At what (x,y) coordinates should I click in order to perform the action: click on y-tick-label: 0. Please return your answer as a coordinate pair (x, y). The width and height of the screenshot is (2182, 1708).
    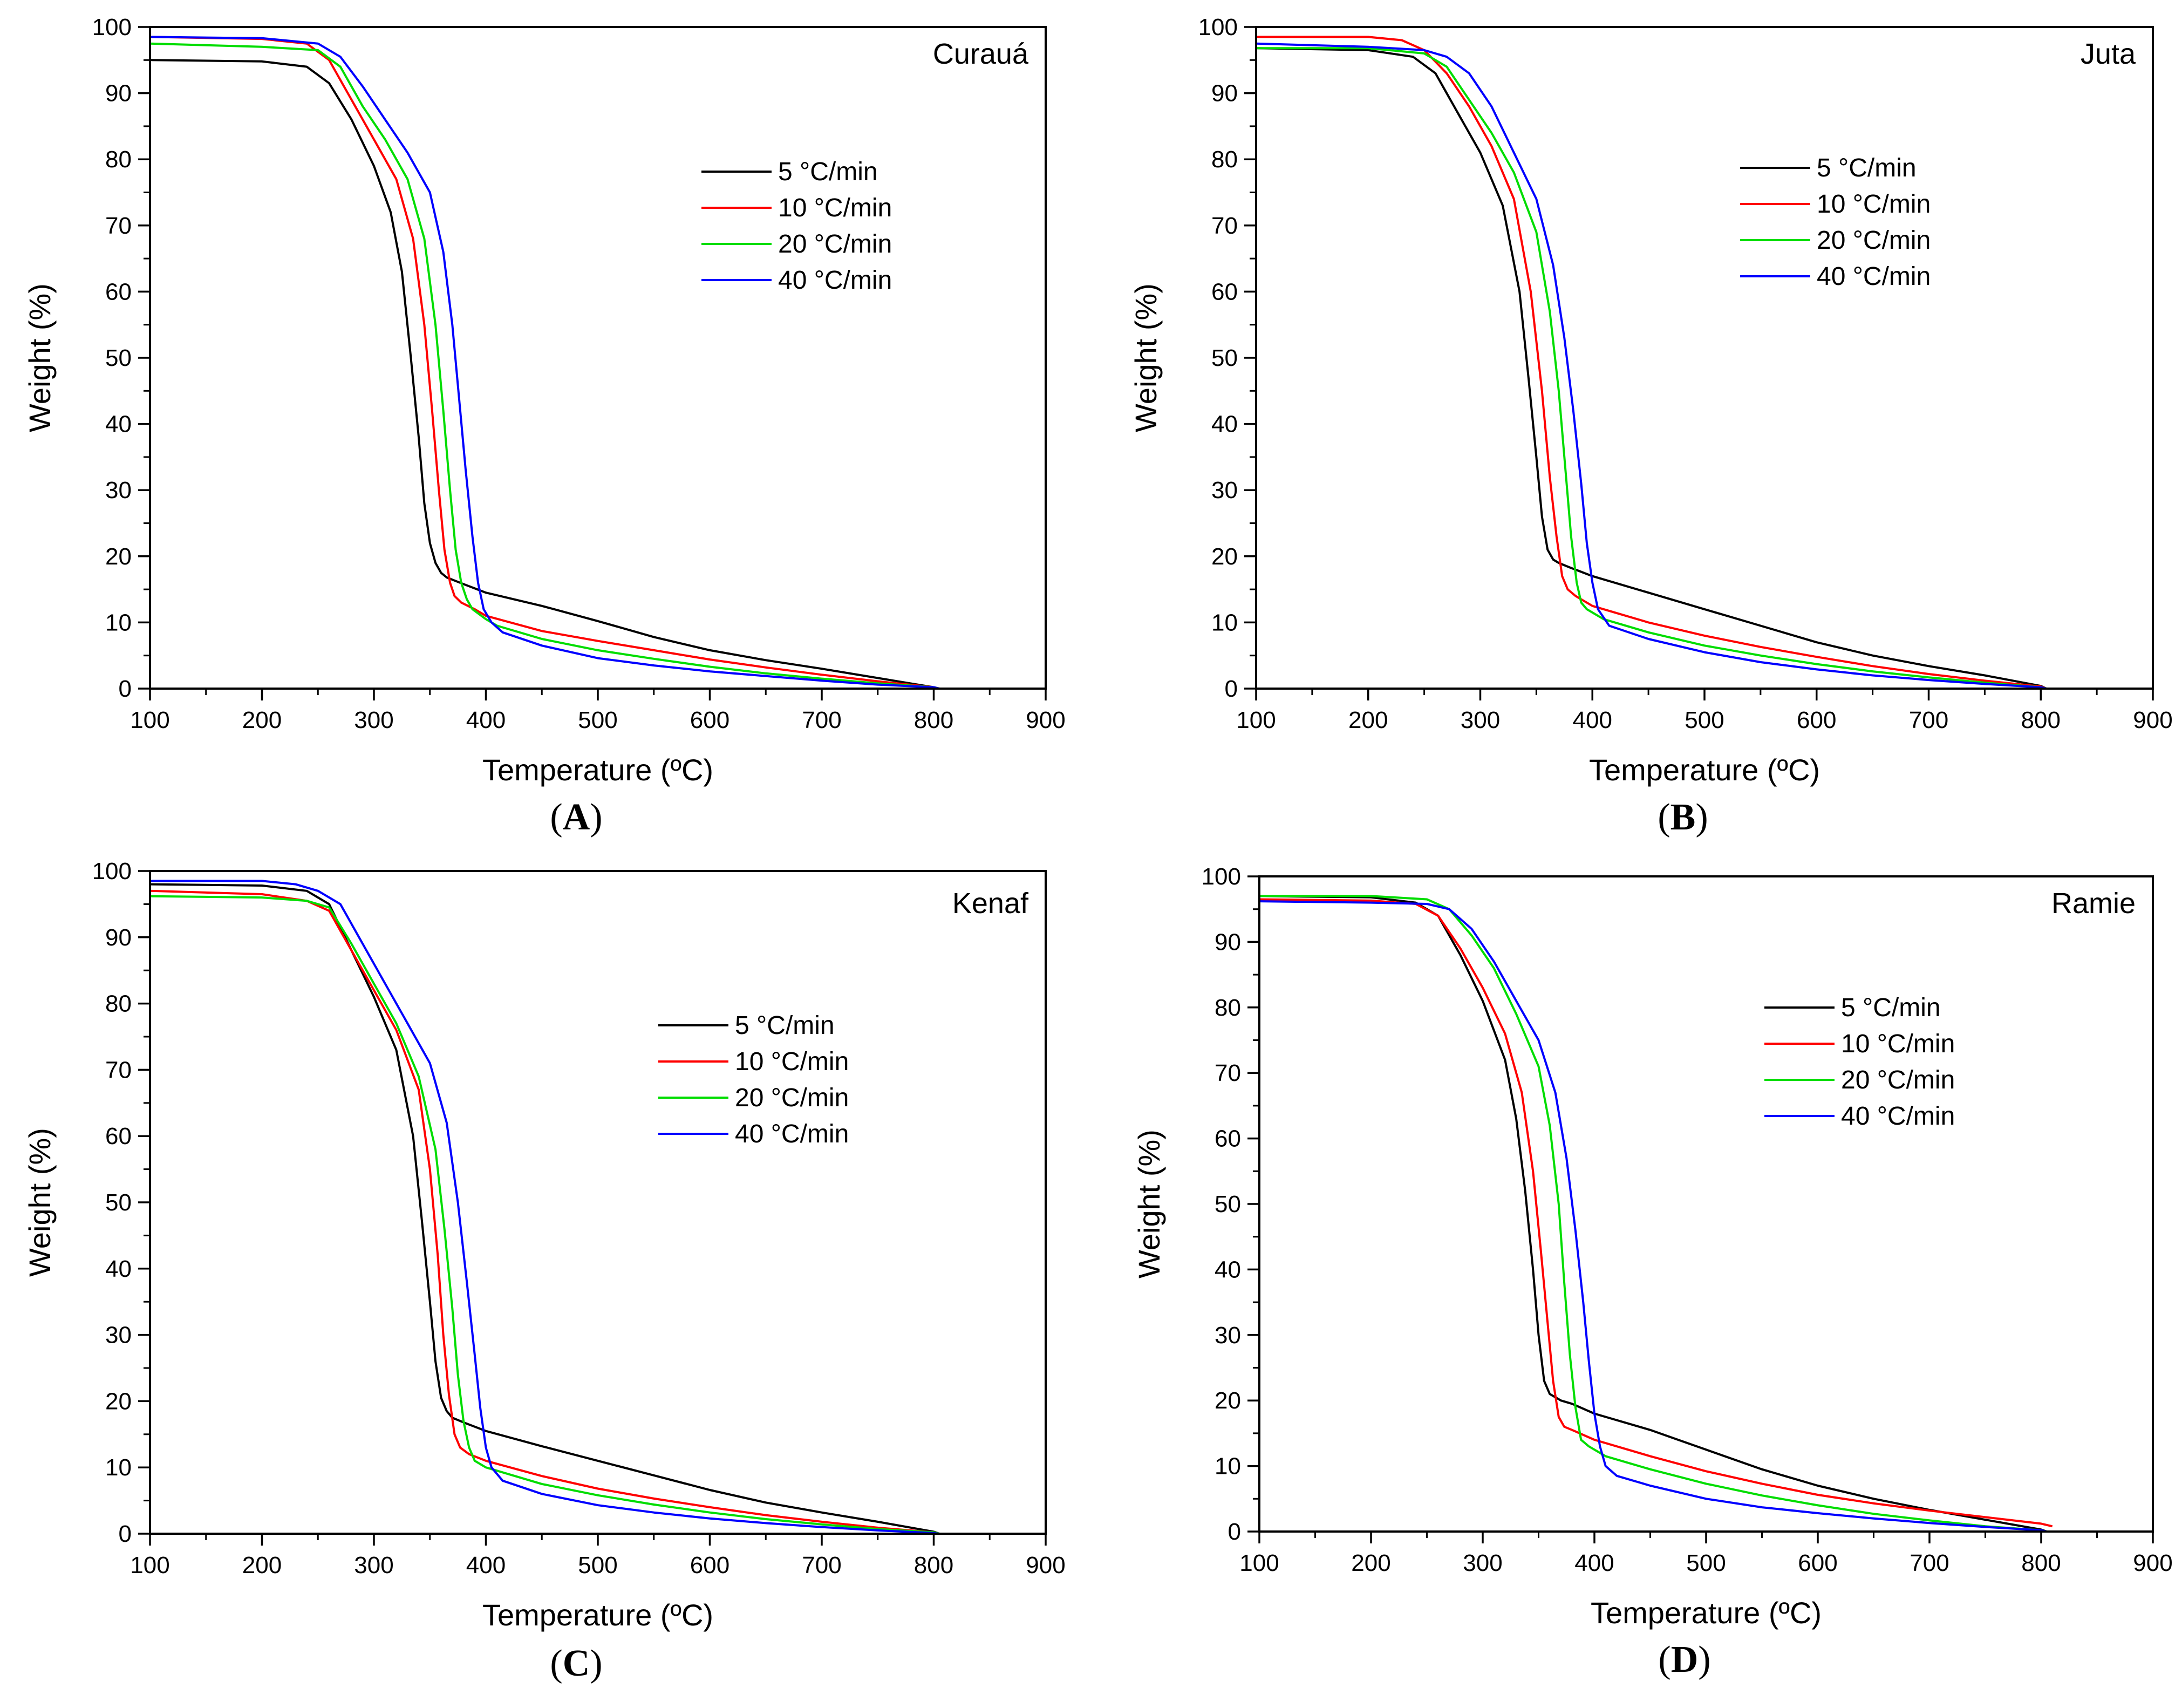
    Looking at the image, I should click on (125, 689).